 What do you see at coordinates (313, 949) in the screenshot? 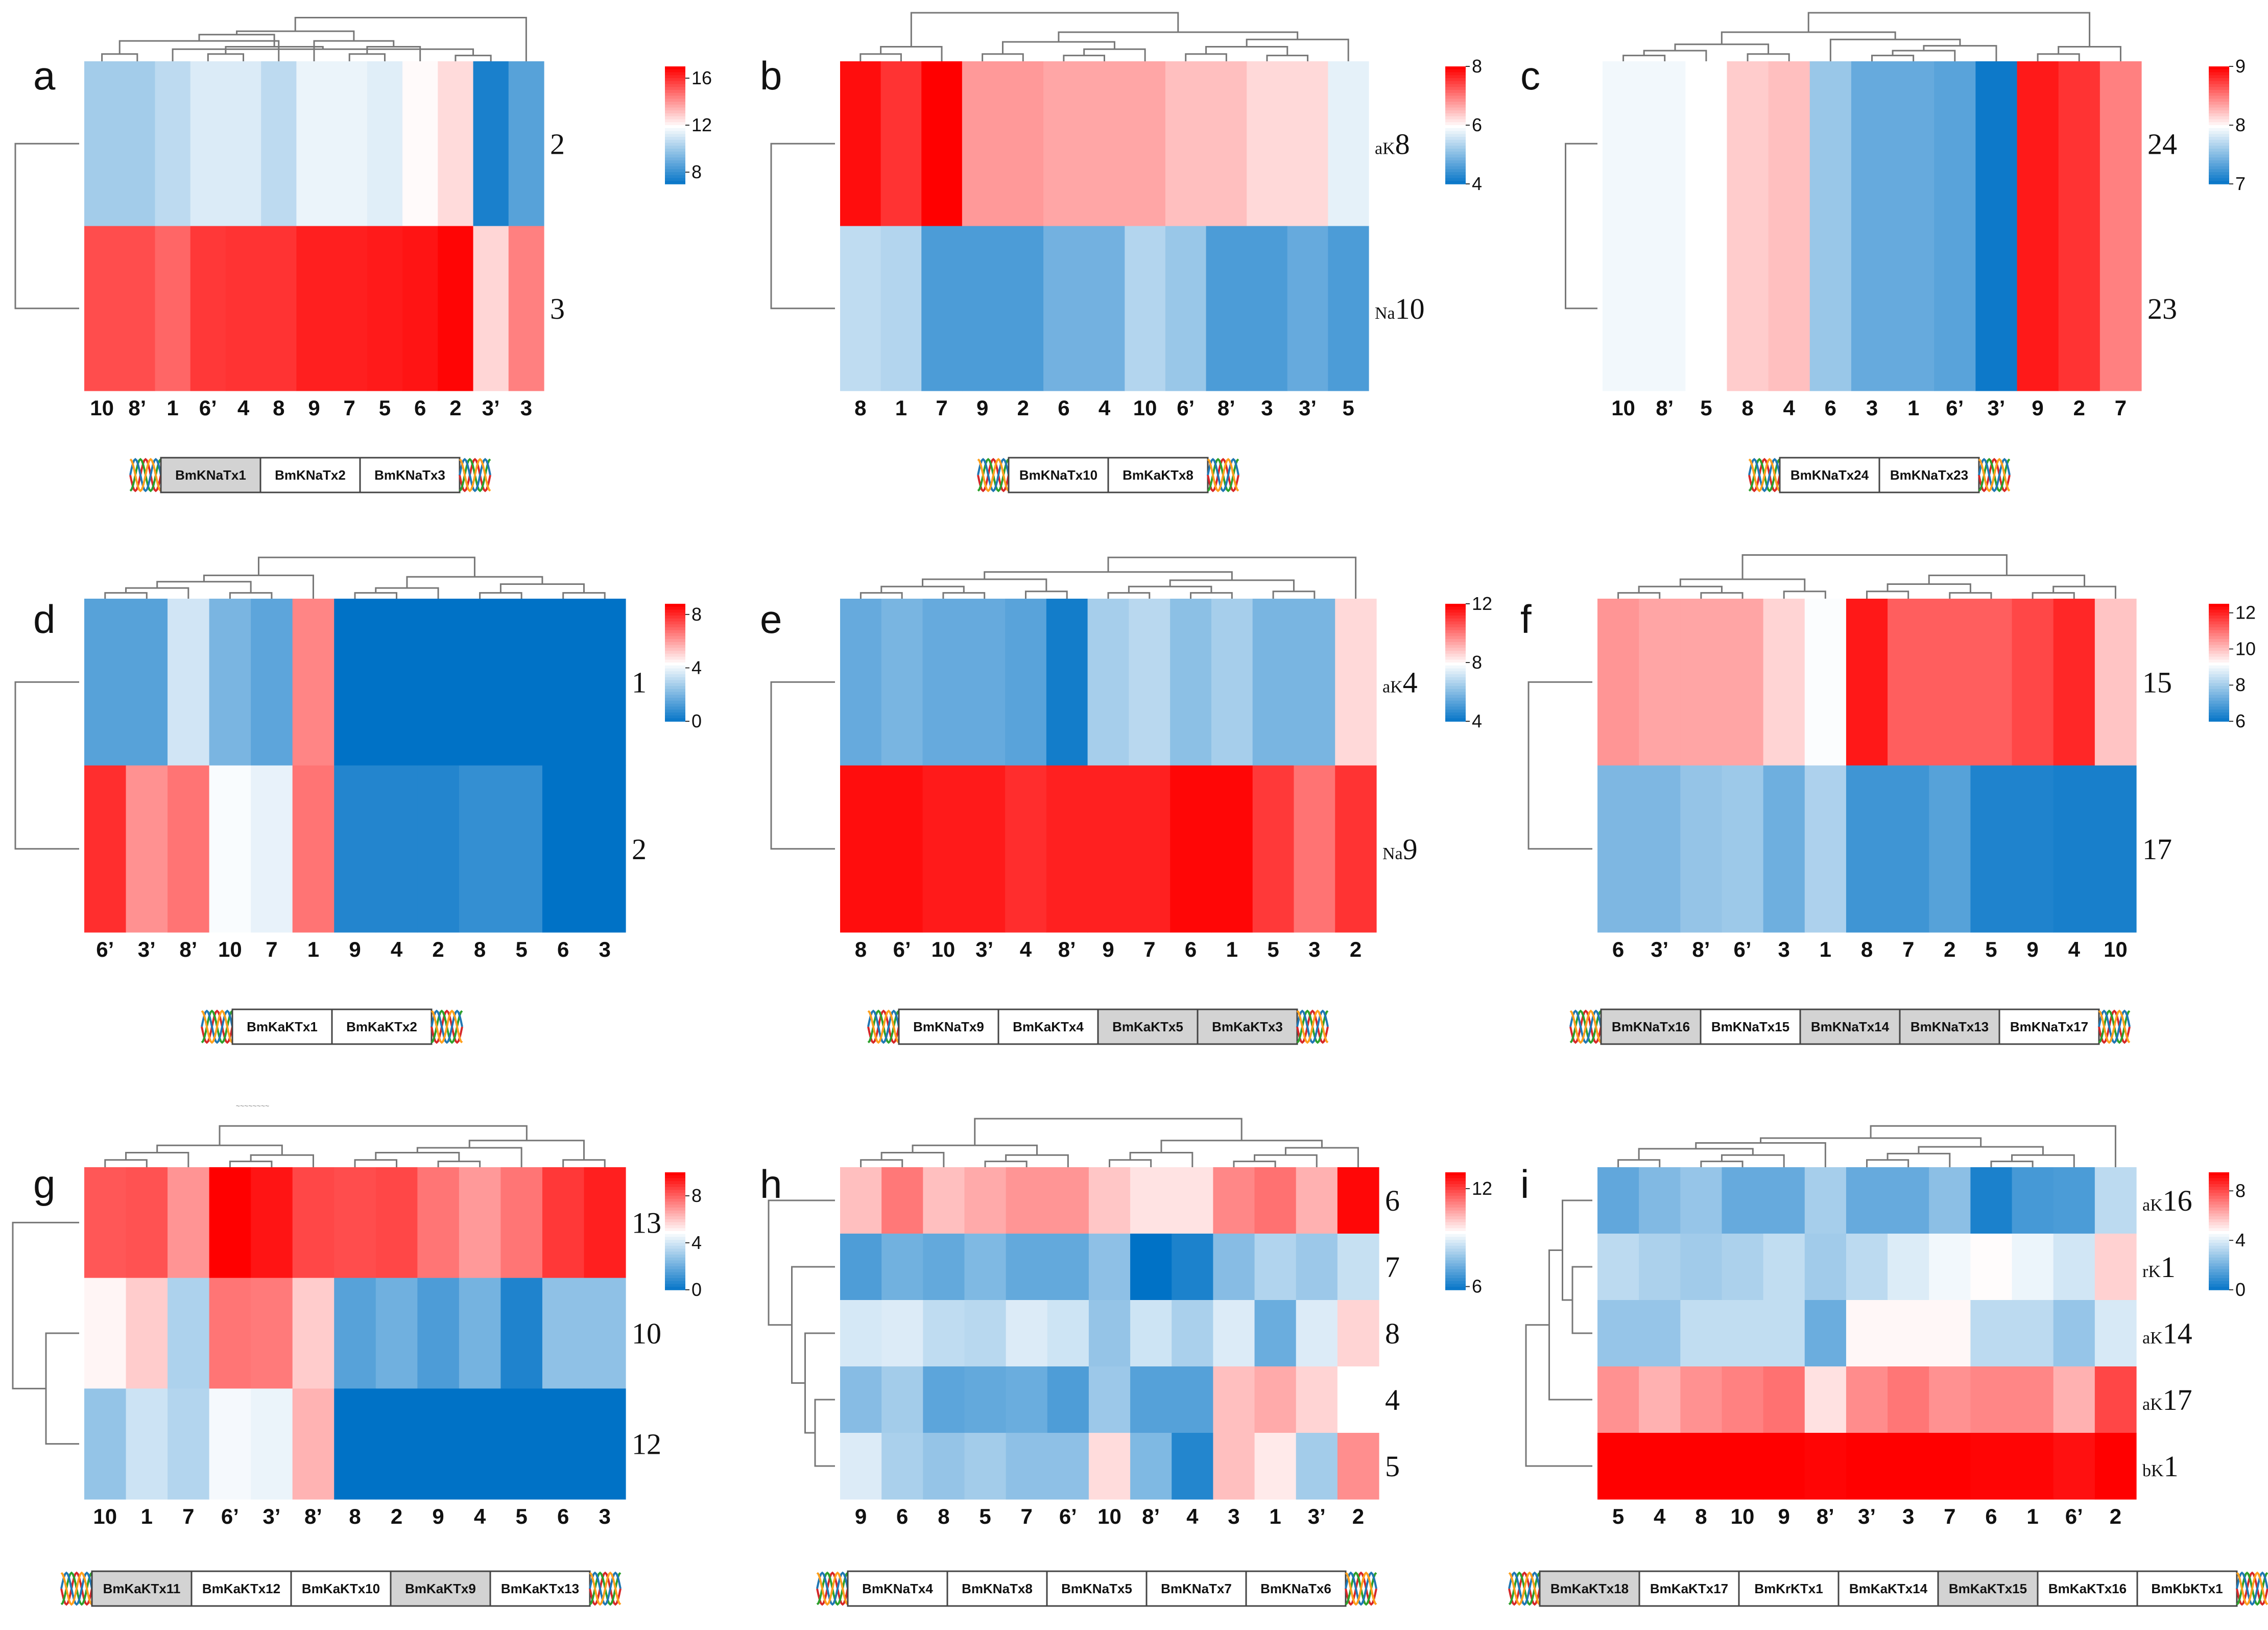
I see `column-label: 1` at bounding box center [313, 949].